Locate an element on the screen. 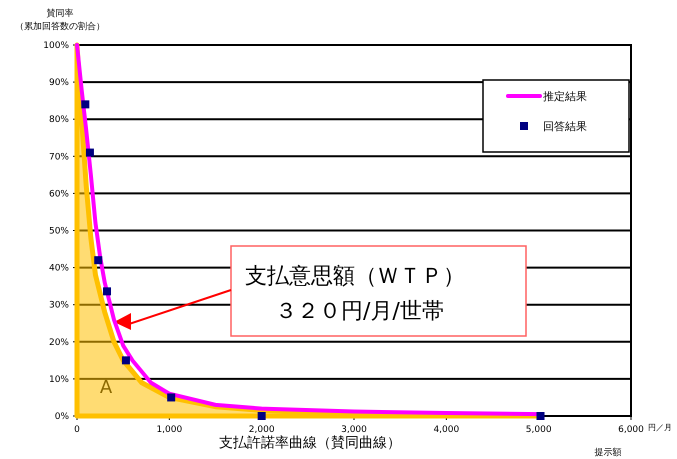  y-tick-label: 10% is located at coordinates (59, 379).